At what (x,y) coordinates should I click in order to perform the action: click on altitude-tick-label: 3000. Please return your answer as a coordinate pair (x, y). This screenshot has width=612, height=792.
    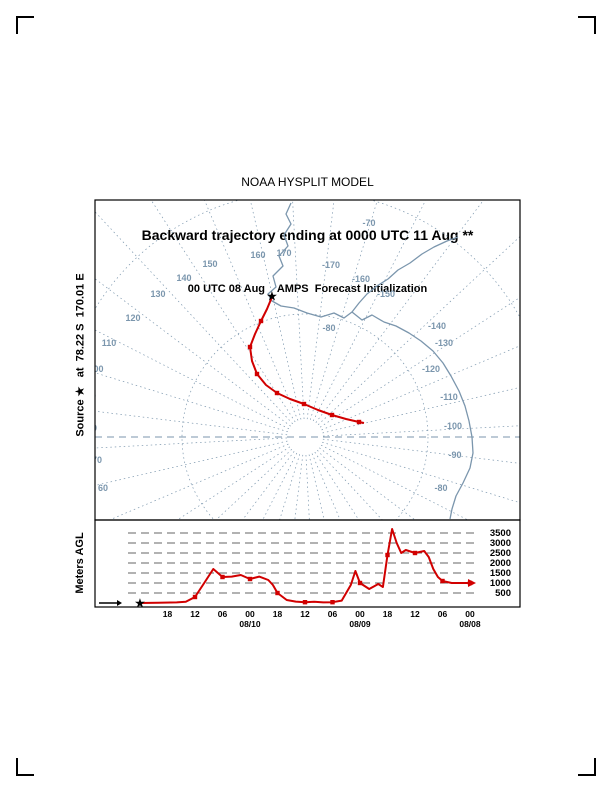
    Looking at the image, I should click on (500, 543).